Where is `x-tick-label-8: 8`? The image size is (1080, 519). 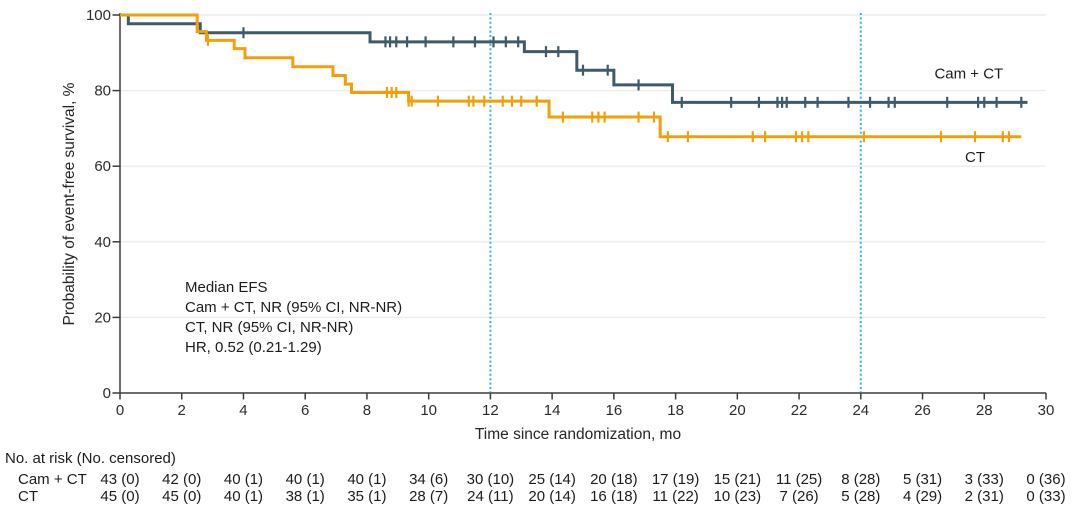 x-tick-label-8: 8 is located at coordinates (367, 410).